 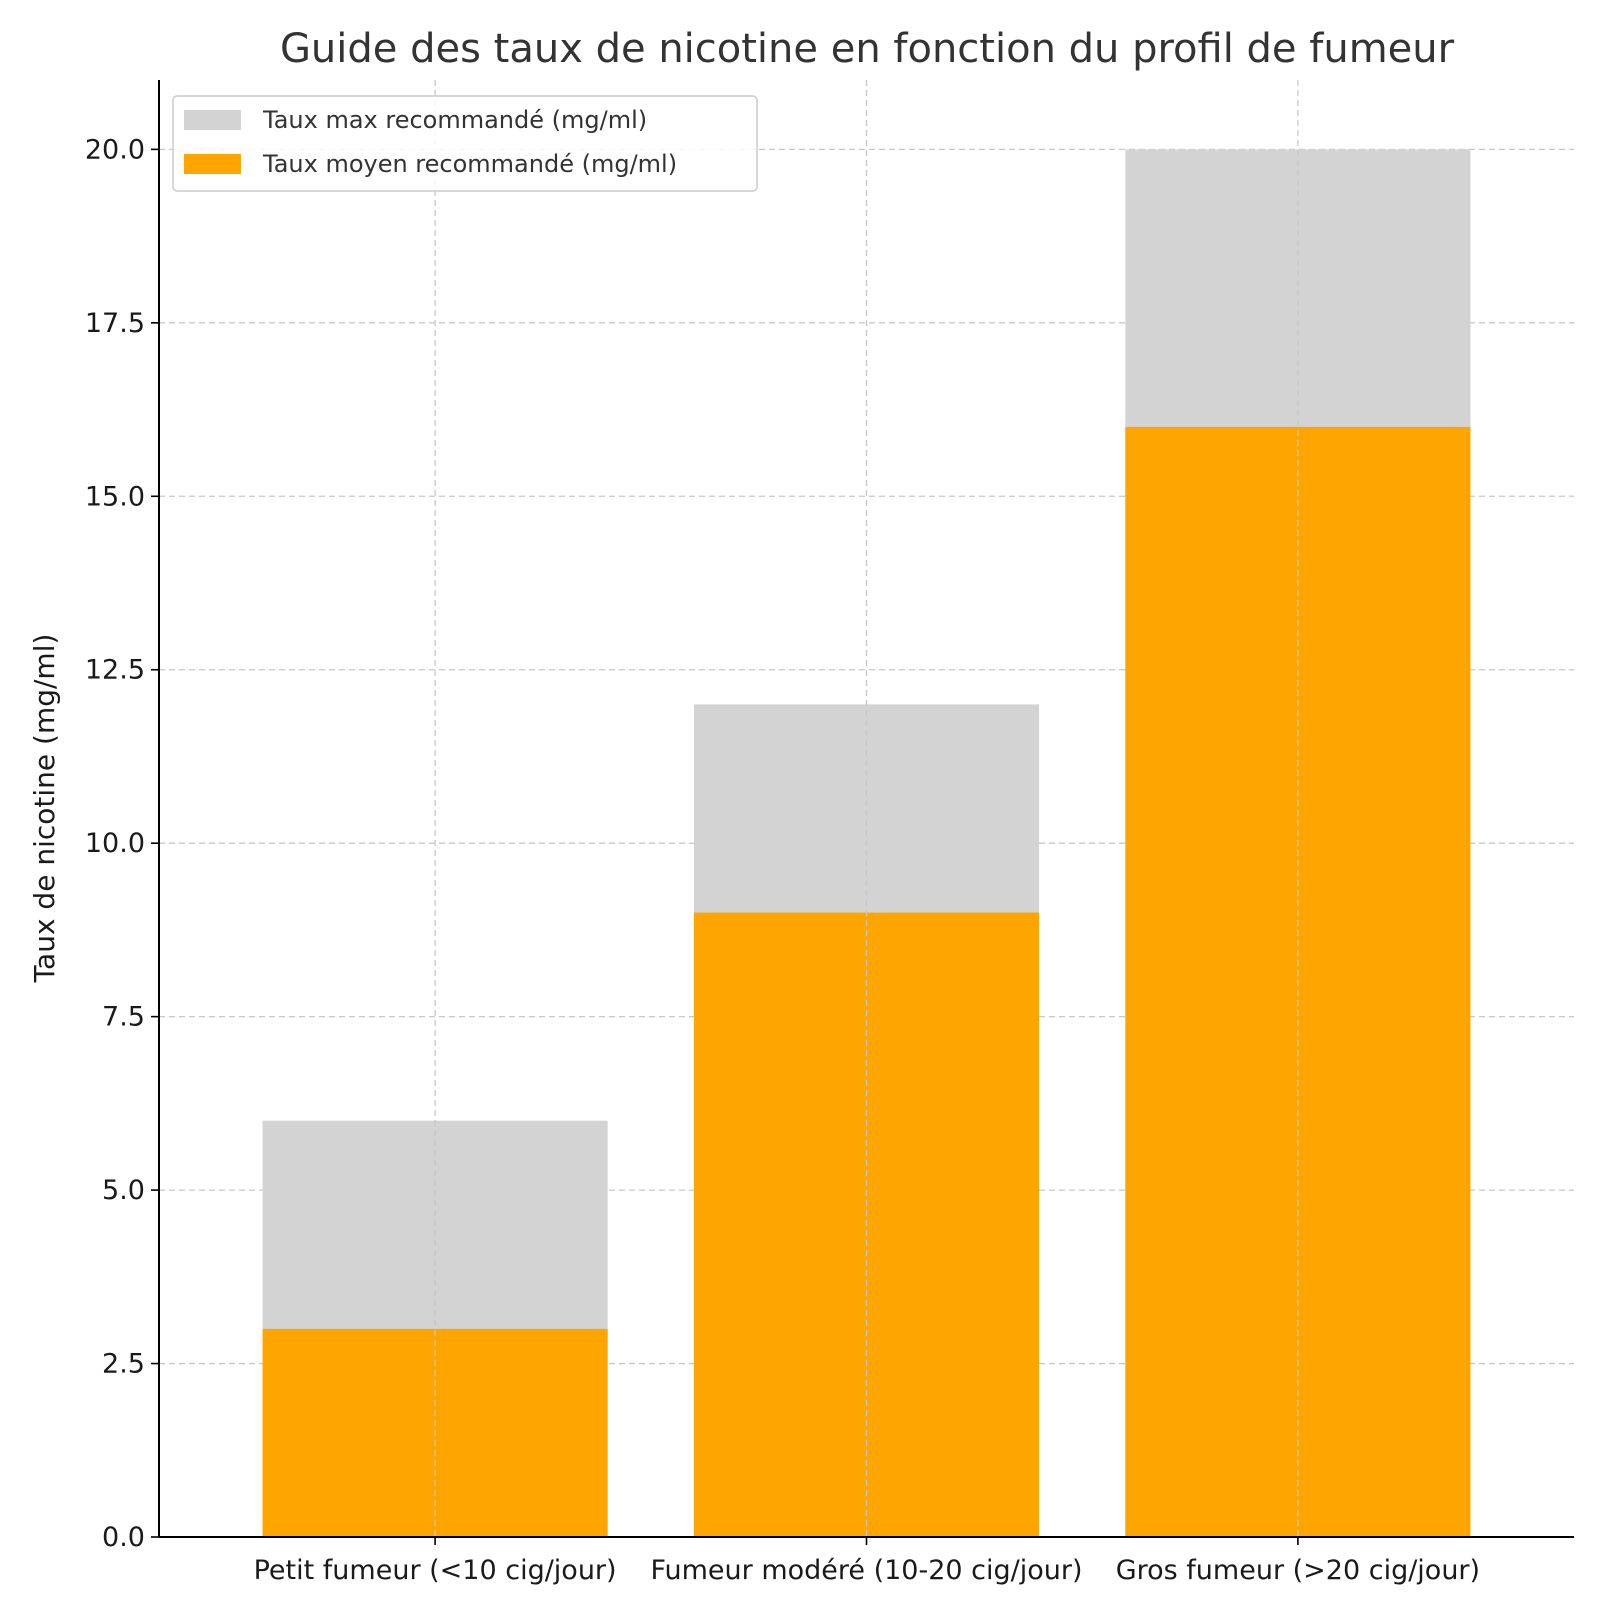 I want to click on legend-label-max: Taux max recommandé (mg/ml), so click(x=454, y=120).